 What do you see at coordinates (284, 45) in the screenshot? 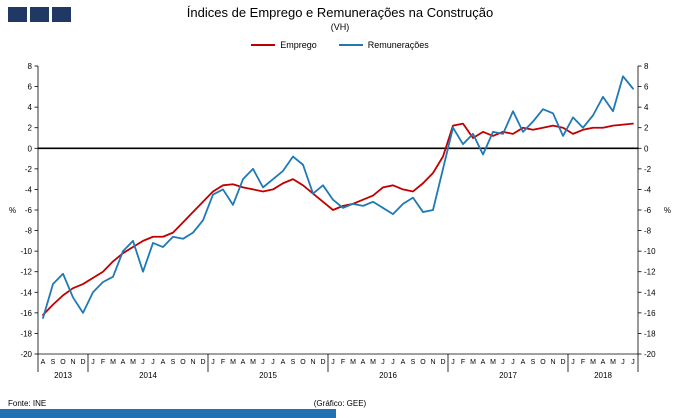
I see `legend-item-emprego: Emprego` at bounding box center [284, 45].